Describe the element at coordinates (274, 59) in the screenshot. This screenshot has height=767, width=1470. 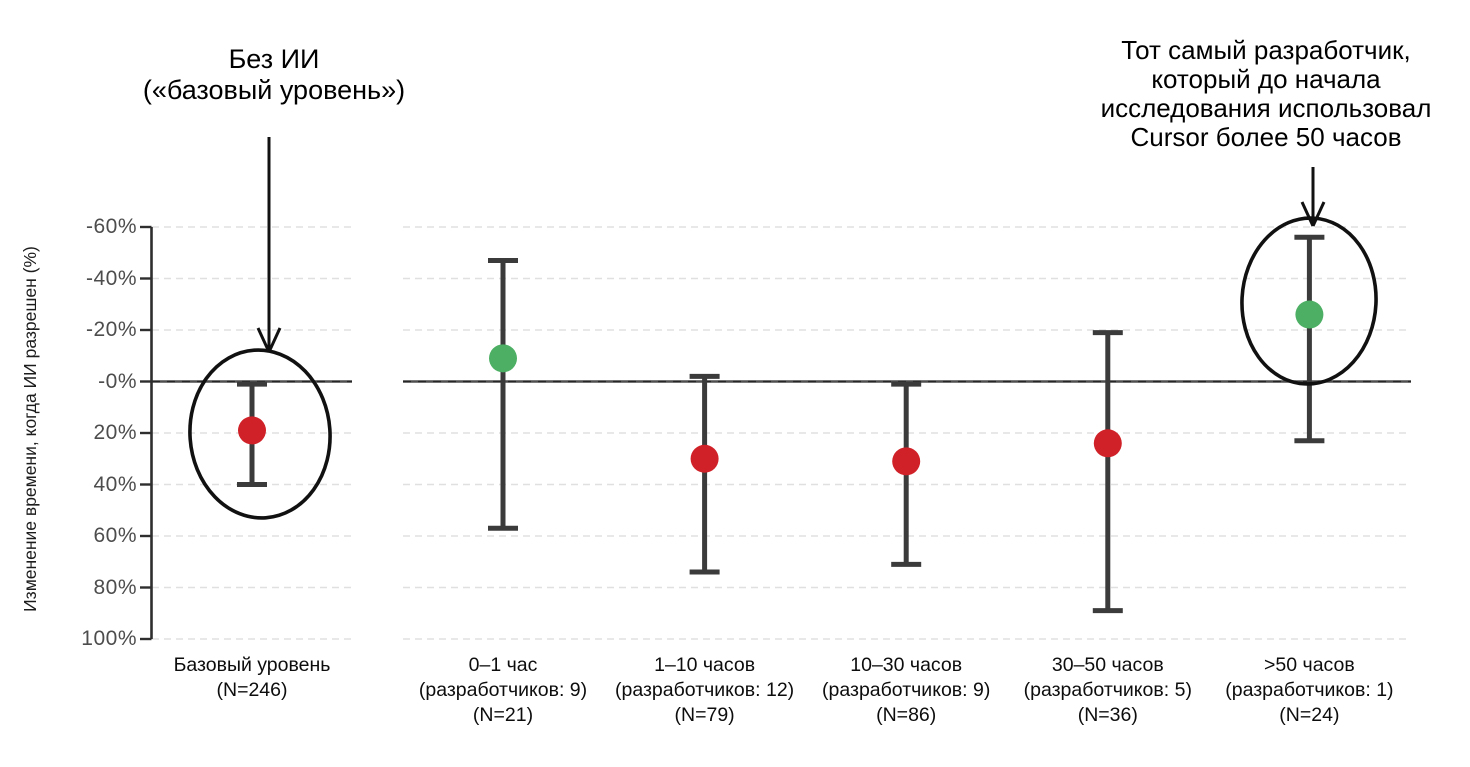
I see `annotation-line: Без ИИ` at that location.